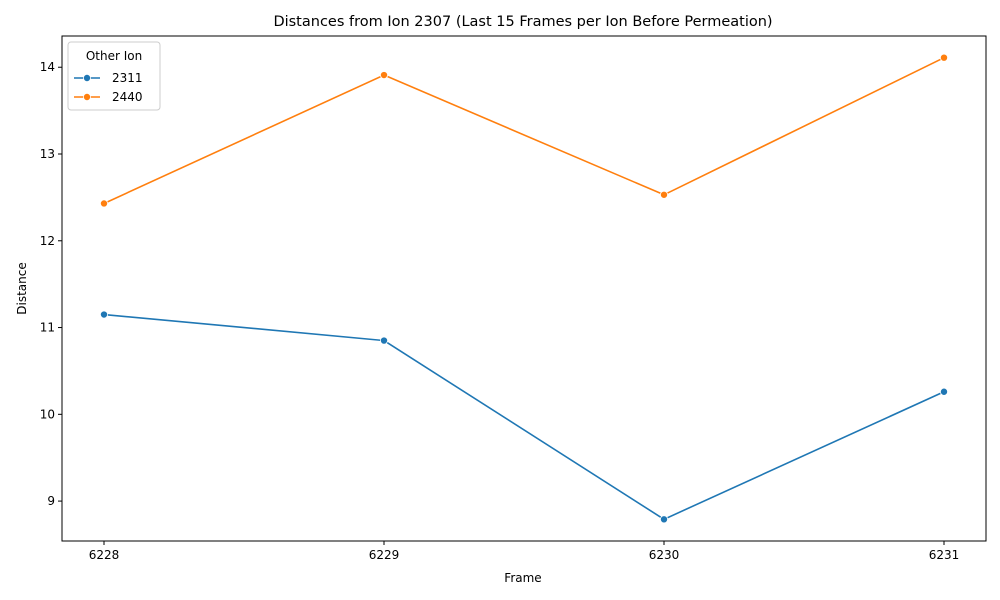 The image size is (1000, 600). Describe the element at coordinates (127, 78) in the screenshot. I see `legend-label-2311: 2311` at that location.